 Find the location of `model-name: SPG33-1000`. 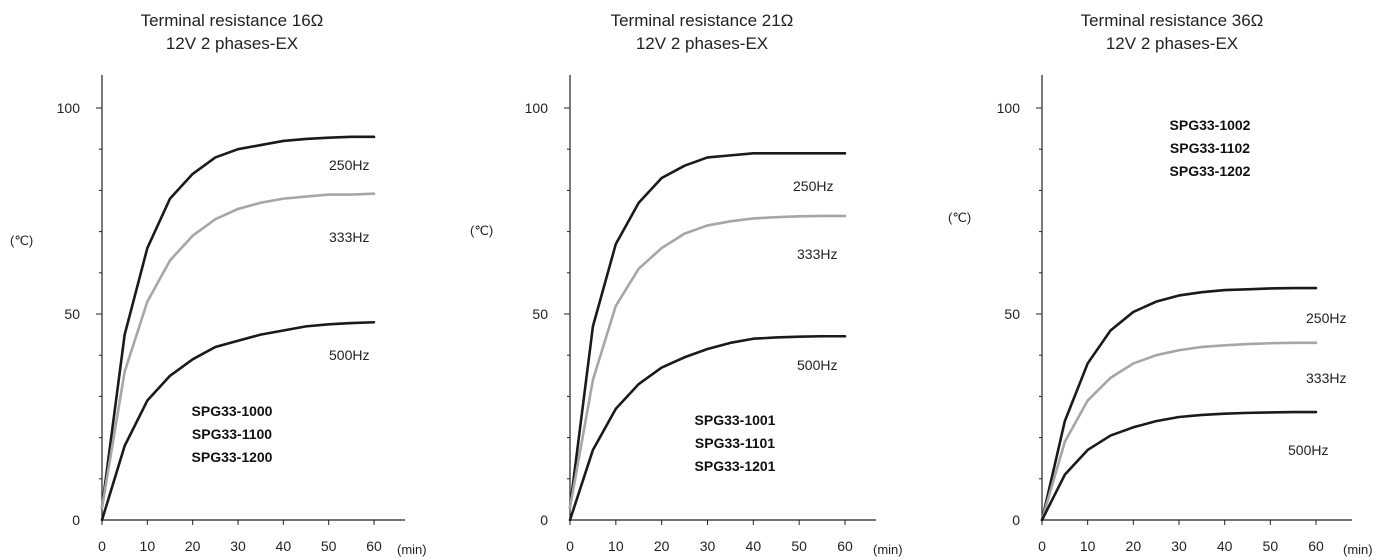

model-name: SPG33-1000 is located at coordinates (232, 411).